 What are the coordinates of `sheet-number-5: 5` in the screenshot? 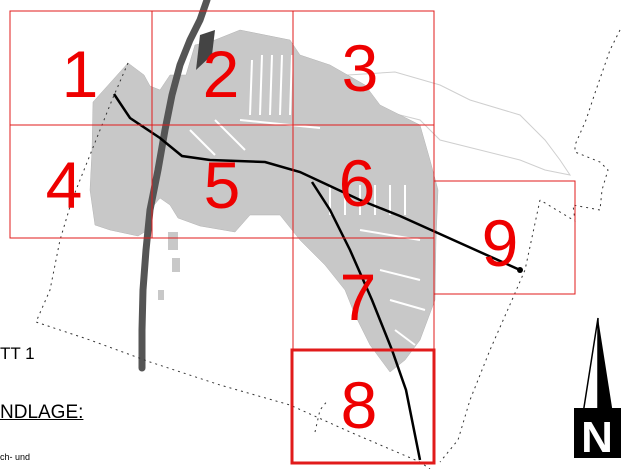 It's located at (222, 185).